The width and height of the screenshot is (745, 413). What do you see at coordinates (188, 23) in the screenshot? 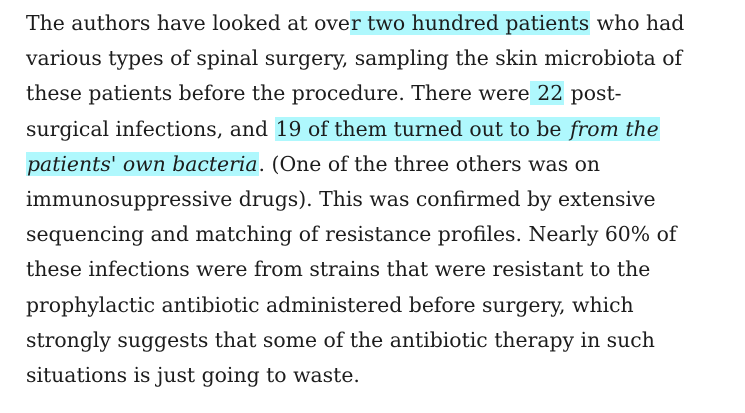
I see `text-segment: The authors have looked at ove` at bounding box center [188, 23].